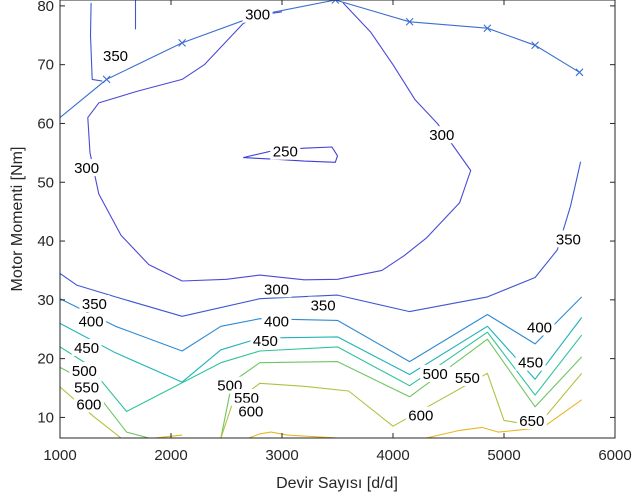  What do you see at coordinates (281, 455) in the screenshot?
I see `x-tick-label: 3000` at bounding box center [281, 455].